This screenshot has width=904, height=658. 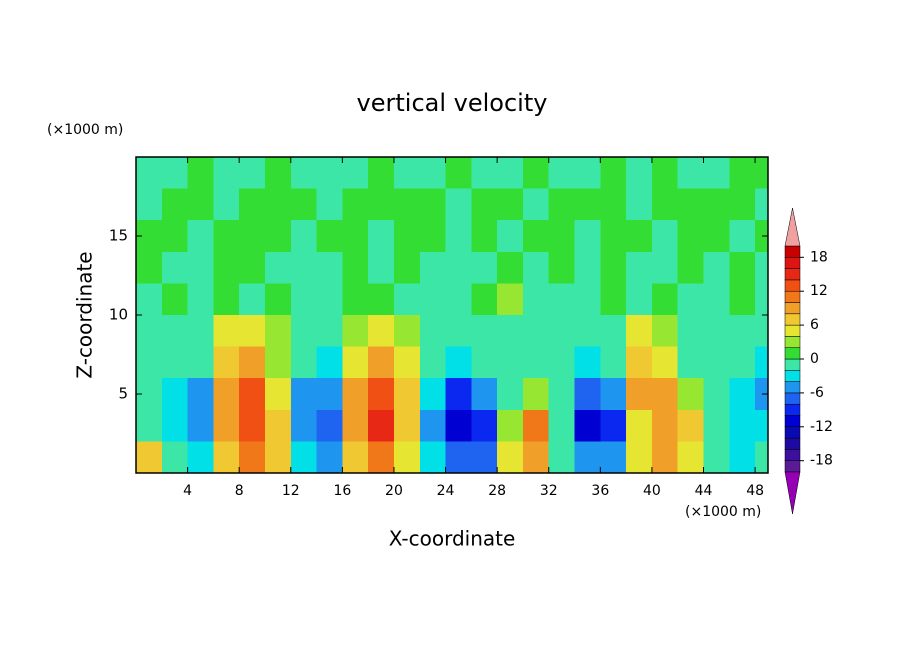 What do you see at coordinates (723, 512) in the screenshot?
I see `x-unit: (×1000 m)` at bounding box center [723, 512].